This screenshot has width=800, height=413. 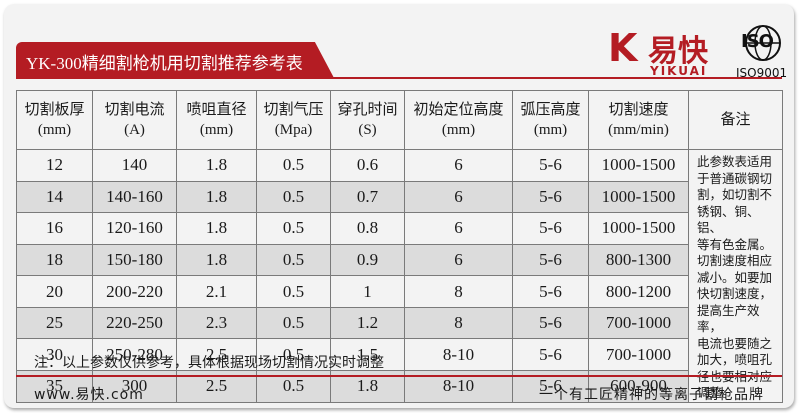 I want to click on website-link: www.易快.com, so click(x=89, y=395).